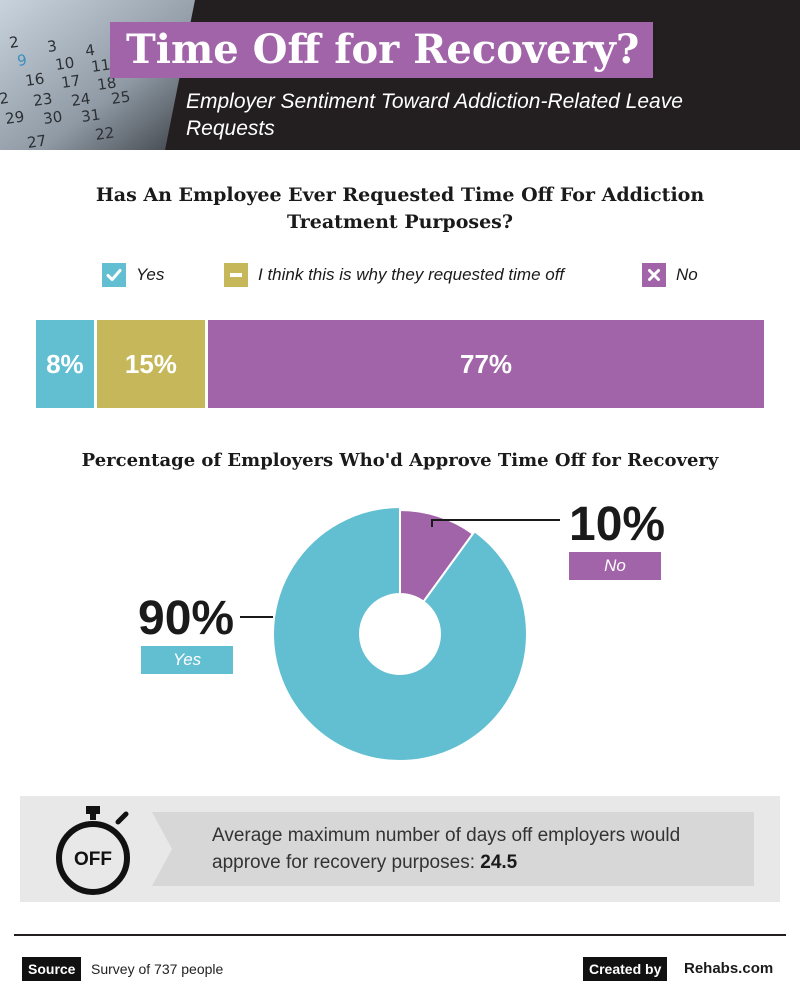 The height and width of the screenshot is (1004, 800). Describe the element at coordinates (617, 524) in the screenshot. I see `donut-value-no: 10%` at that location.